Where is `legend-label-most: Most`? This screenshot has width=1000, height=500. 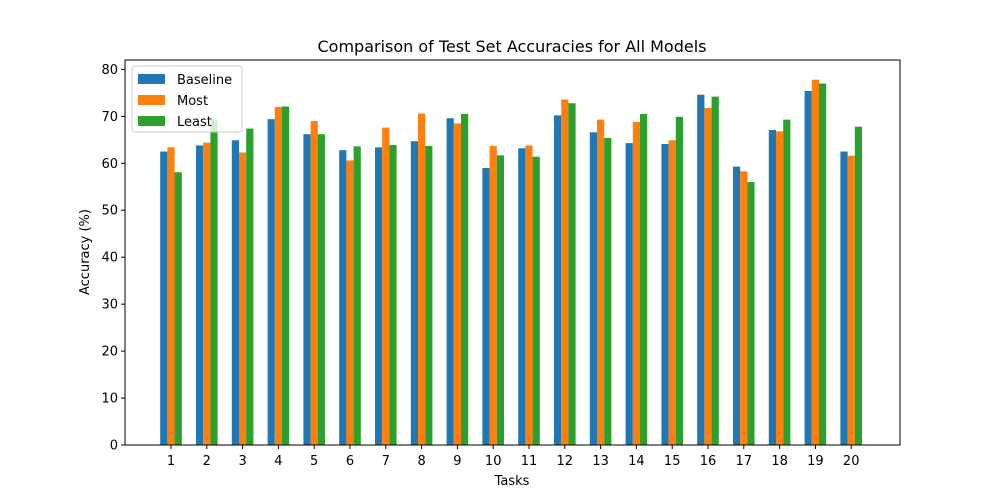 legend-label-most: Most is located at coordinates (192, 101).